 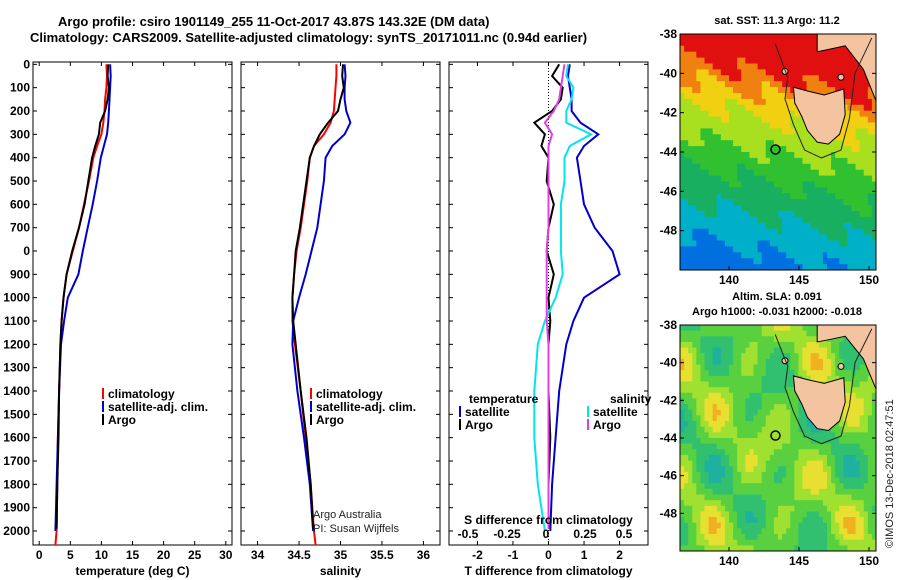 I want to click on y-tick-label: 0, so click(x=26, y=251).